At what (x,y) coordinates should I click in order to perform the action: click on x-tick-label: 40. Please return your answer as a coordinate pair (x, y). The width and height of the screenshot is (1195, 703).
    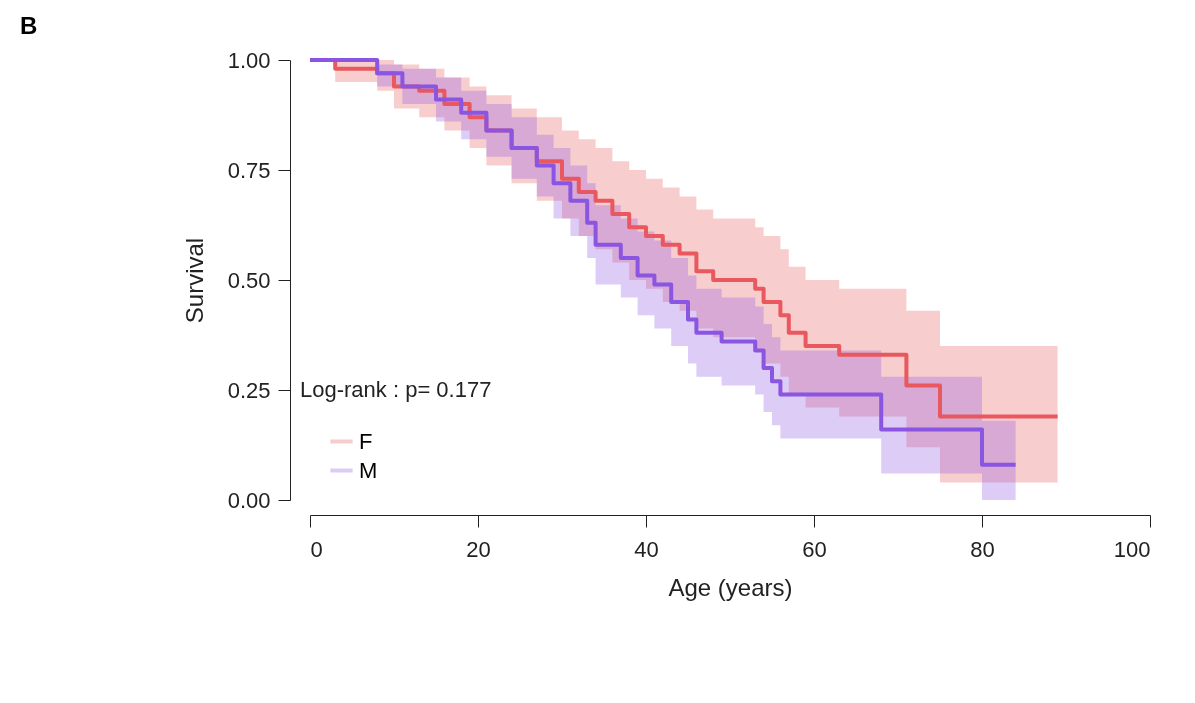
    Looking at the image, I should click on (646, 549).